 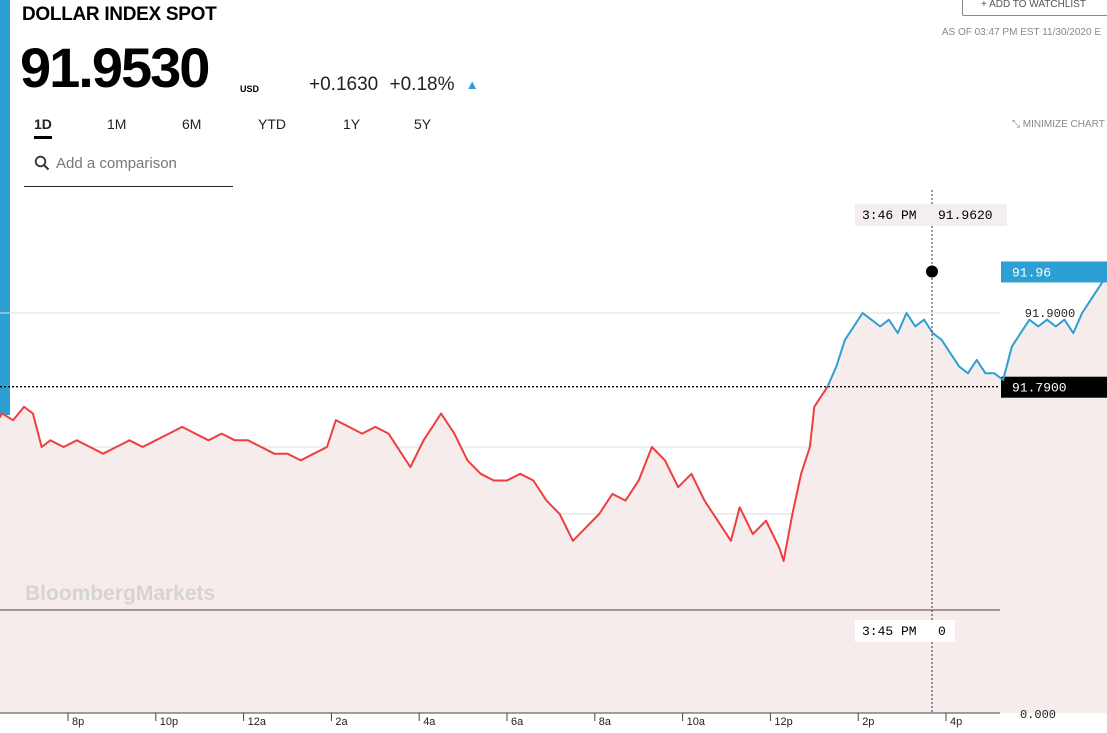 What do you see at coordinates (119, 14) in the screenshot?
I see `page-title: DOLLAR INDEX SPOT` at bounding box center [119, 14].